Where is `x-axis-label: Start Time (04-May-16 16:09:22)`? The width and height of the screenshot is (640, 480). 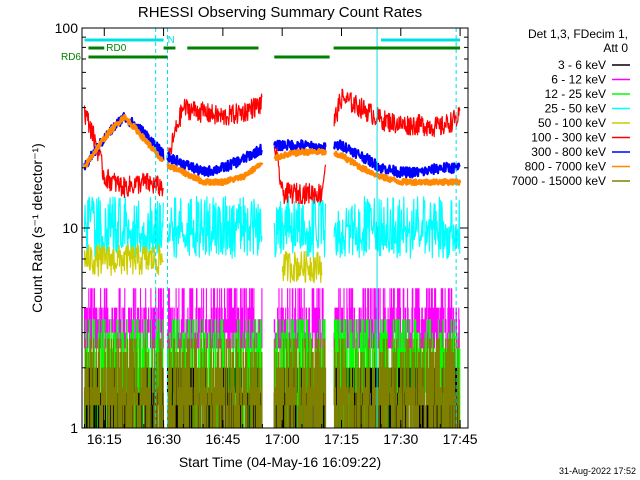 x-axis-label: Start Time (04-May-16 16:09:22) is located at coordinates (280, 462).